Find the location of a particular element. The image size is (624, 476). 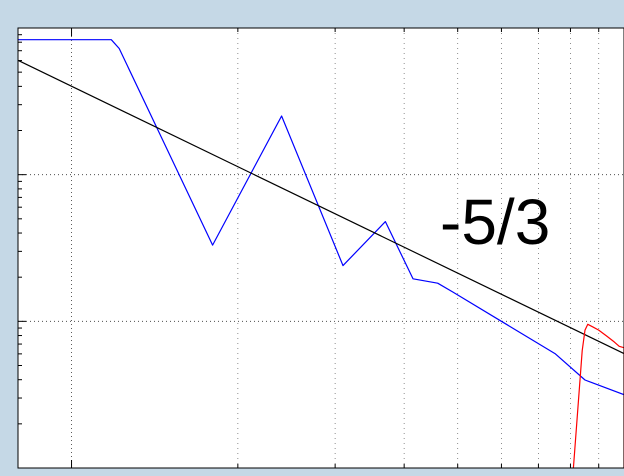

slope-annotation: -5/3 is located at coordinates (495, 222).